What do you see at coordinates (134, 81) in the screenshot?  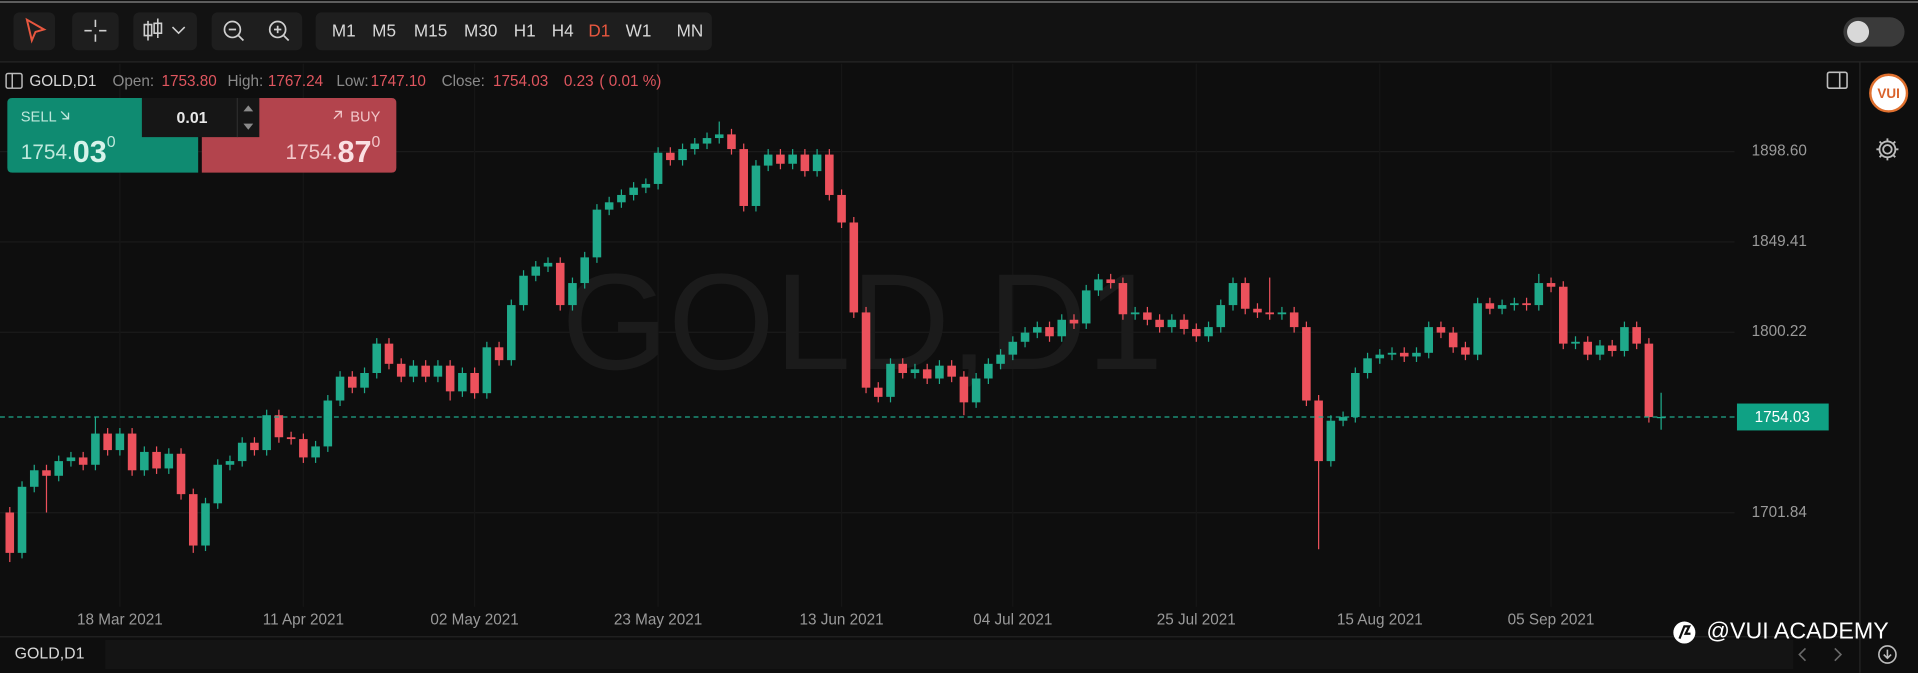 I see `open-label: Open:` at bounding box center [134, 81].